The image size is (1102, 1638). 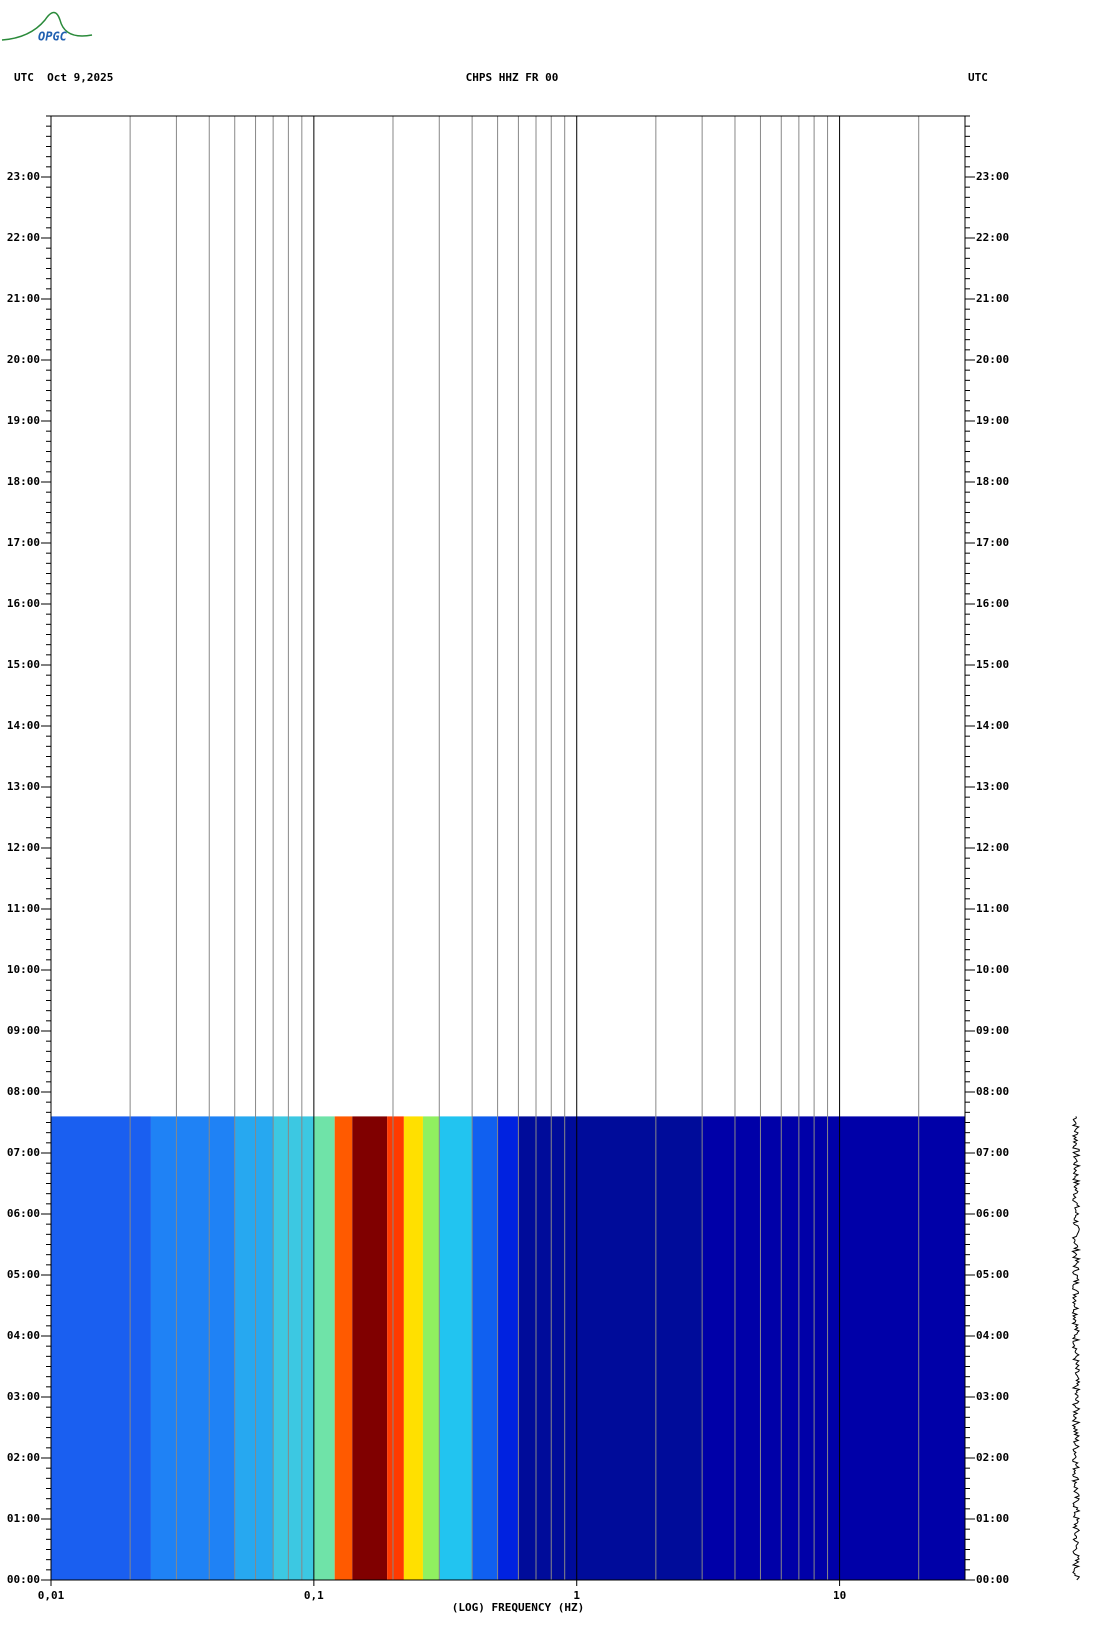 I want to click on x-axis-label: (LOG) FREQUENCY (HZ), so click(x=518, y=1607).